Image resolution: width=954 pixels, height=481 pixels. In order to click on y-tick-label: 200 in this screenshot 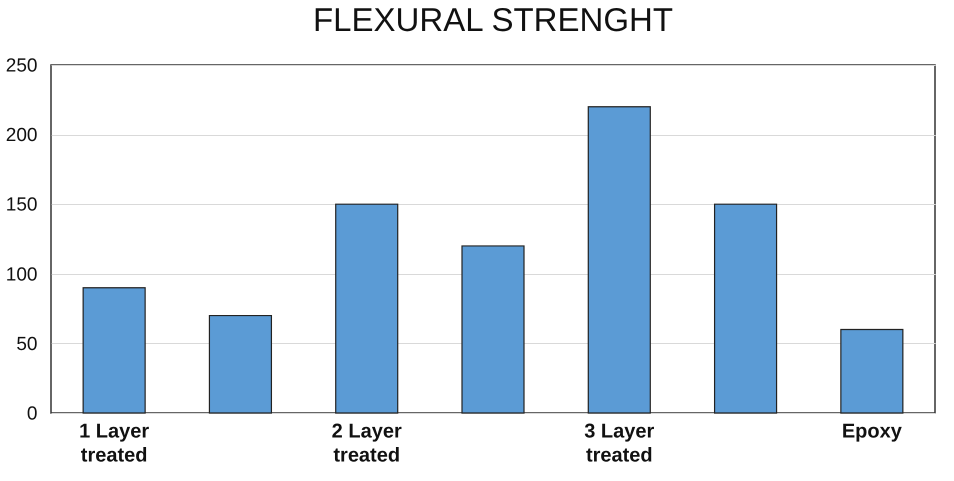, I will do `click(22, 135)`.